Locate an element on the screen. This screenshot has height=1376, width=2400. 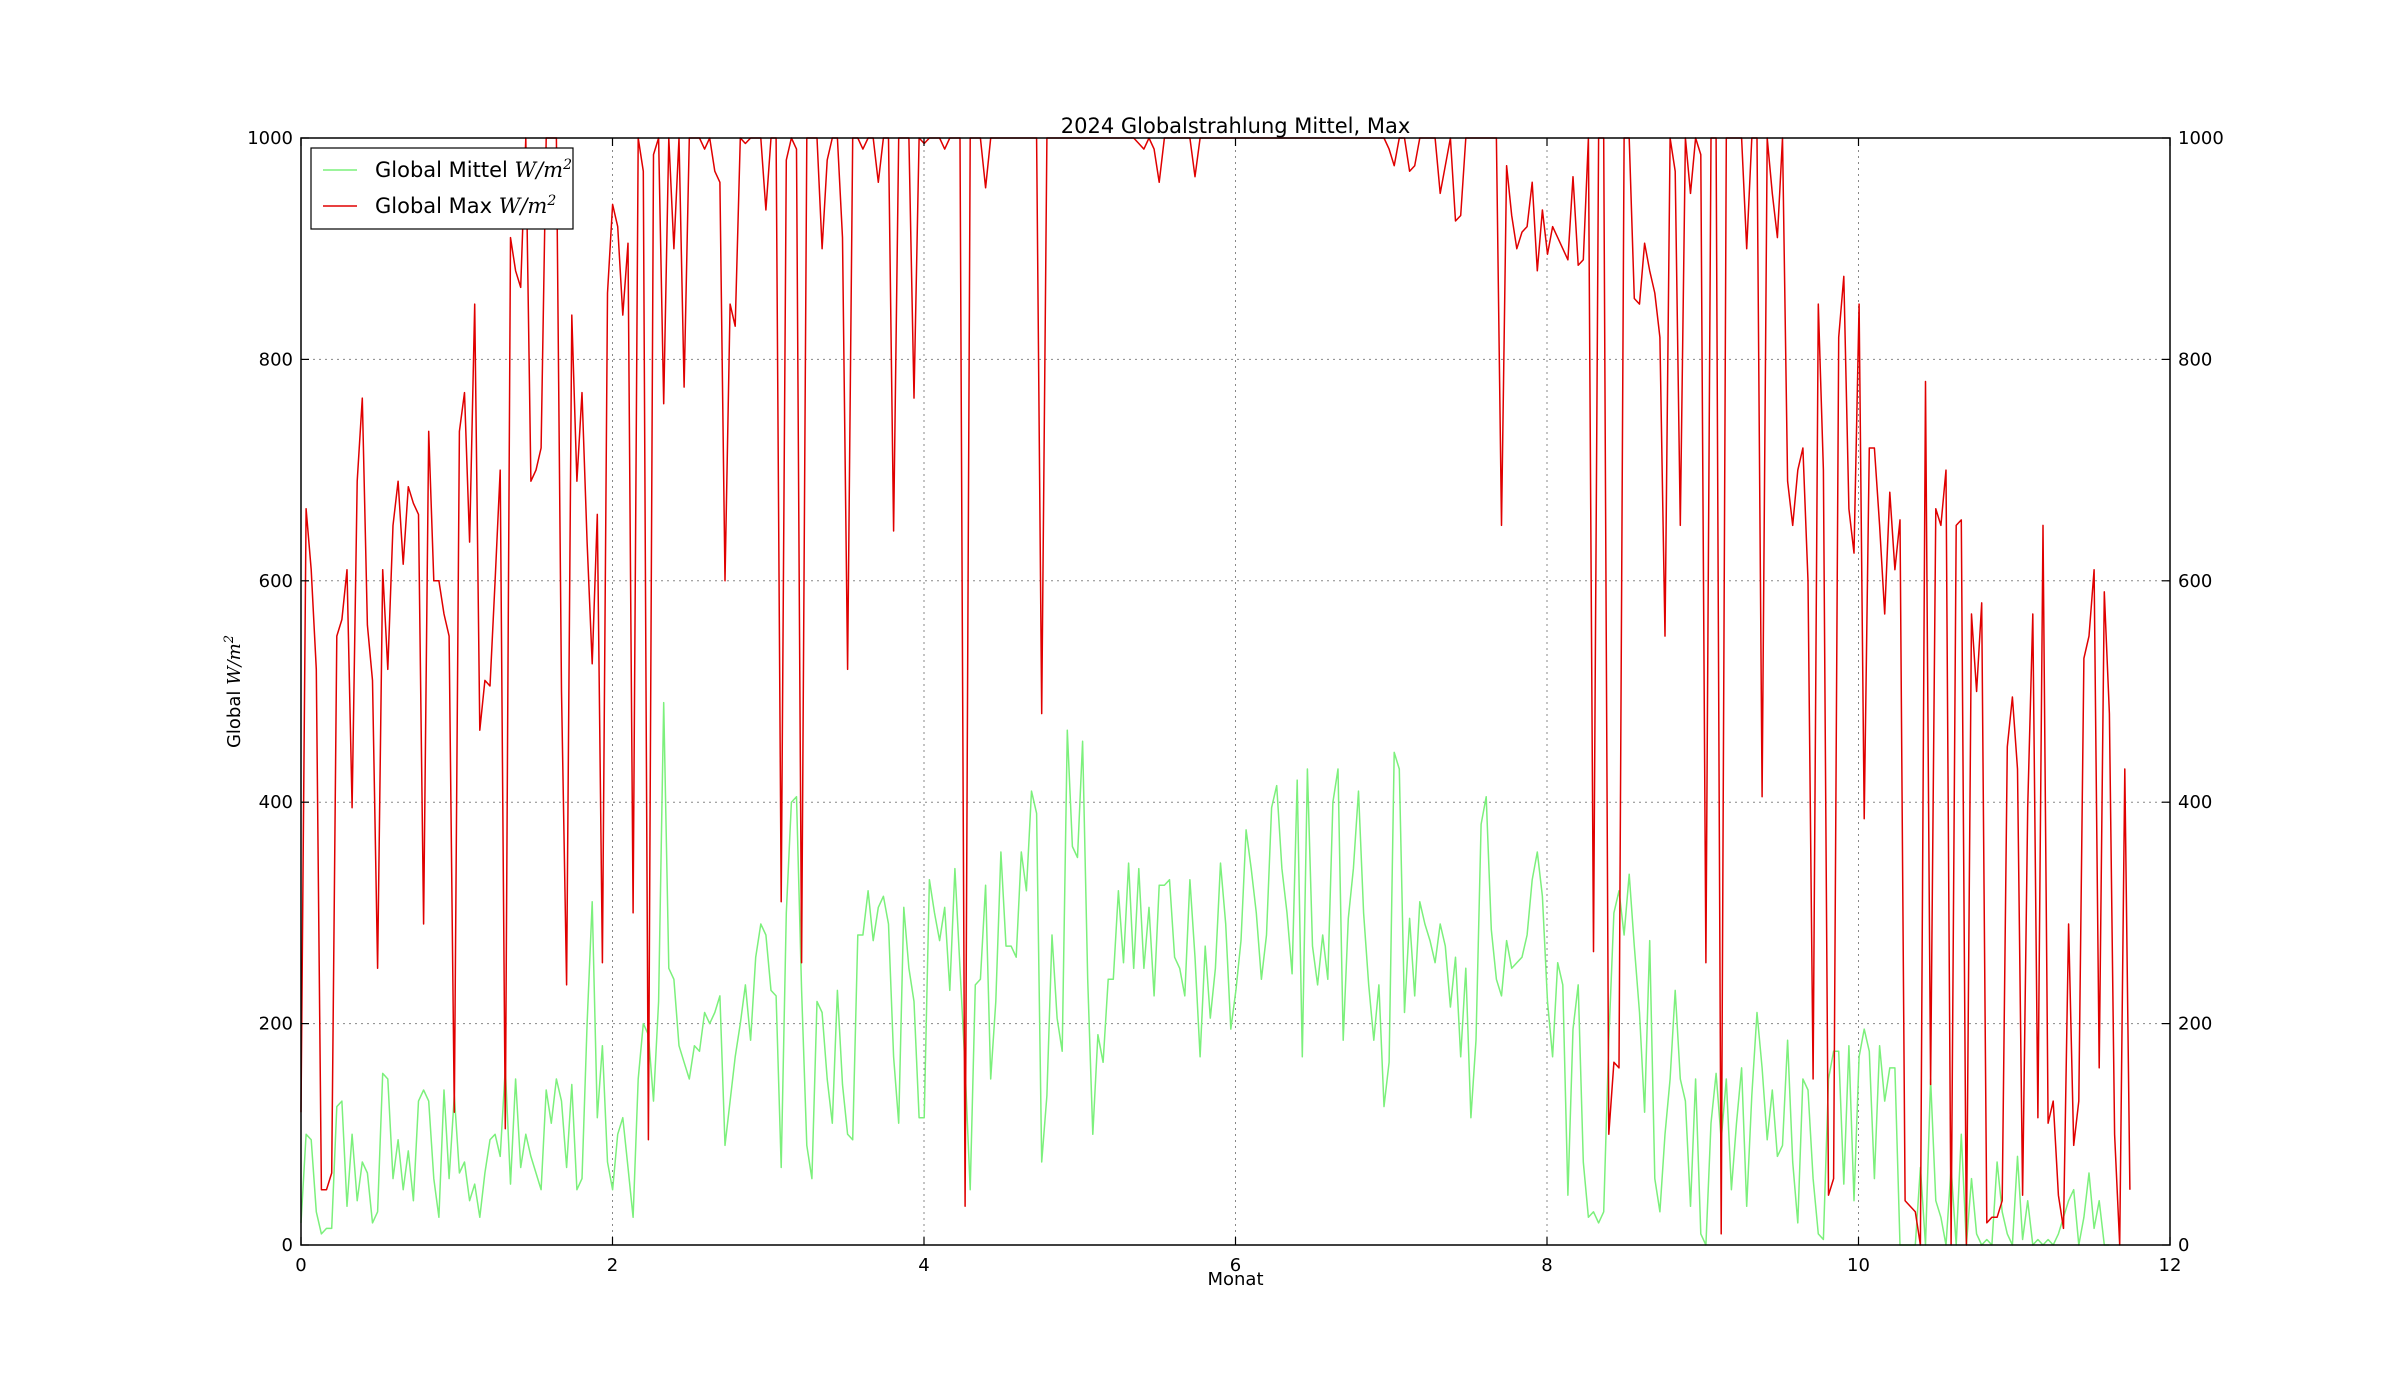
legend-box is located at coordinates (442, 188).